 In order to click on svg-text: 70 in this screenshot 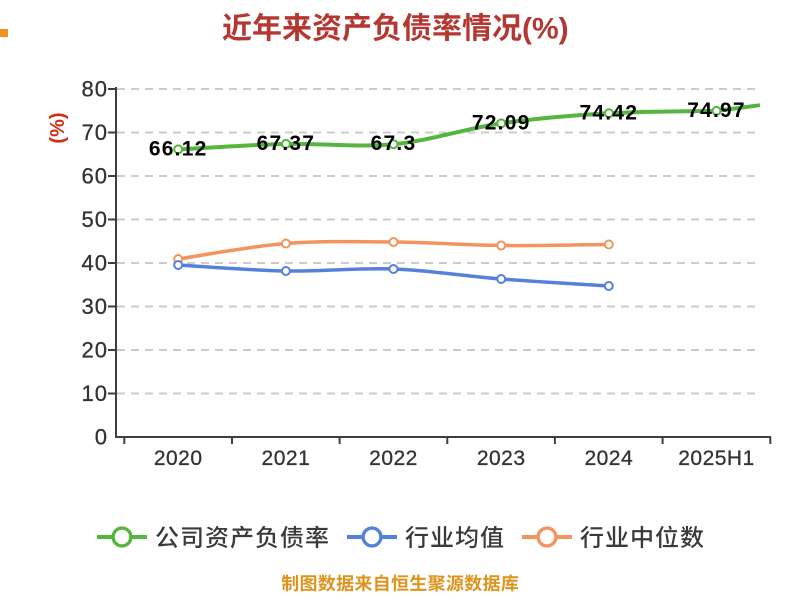, I will do `click(95, 132)`.